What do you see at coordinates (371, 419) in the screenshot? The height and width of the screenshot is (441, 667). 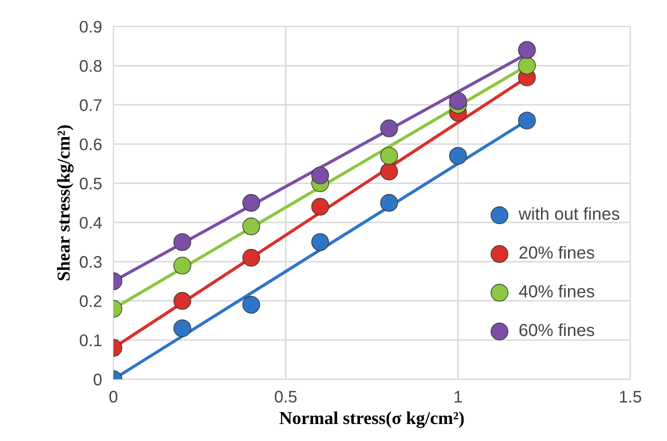 I see `x-axis-title: Normal stress(σ kg/cm²)` at bounding box center [371, 419].